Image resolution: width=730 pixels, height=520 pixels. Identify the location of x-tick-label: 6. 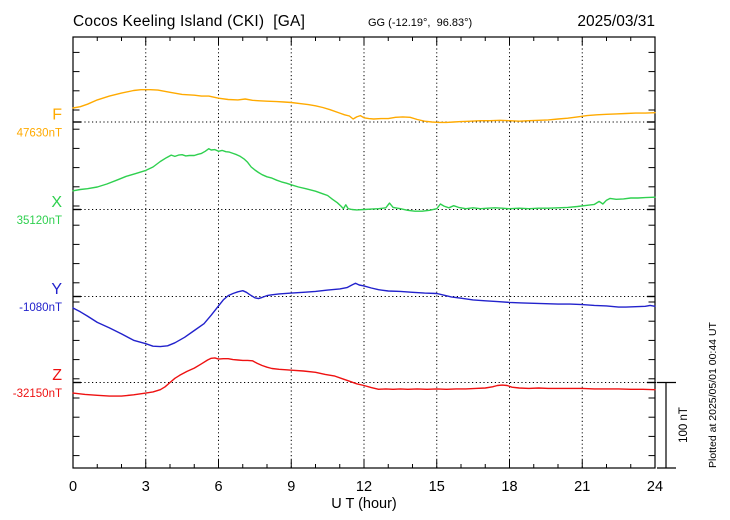
(218, 487).